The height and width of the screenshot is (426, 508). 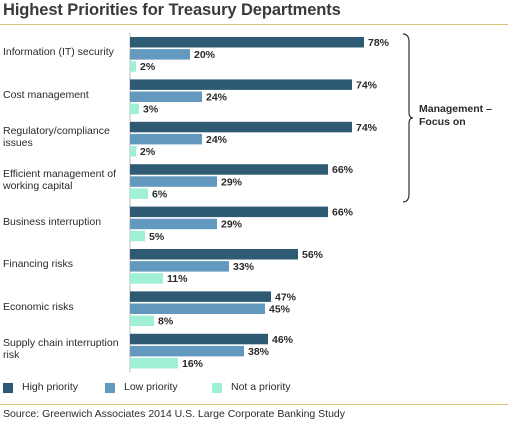 I want to click on data-label-1-1: 24%, so click(x=217, y=98).